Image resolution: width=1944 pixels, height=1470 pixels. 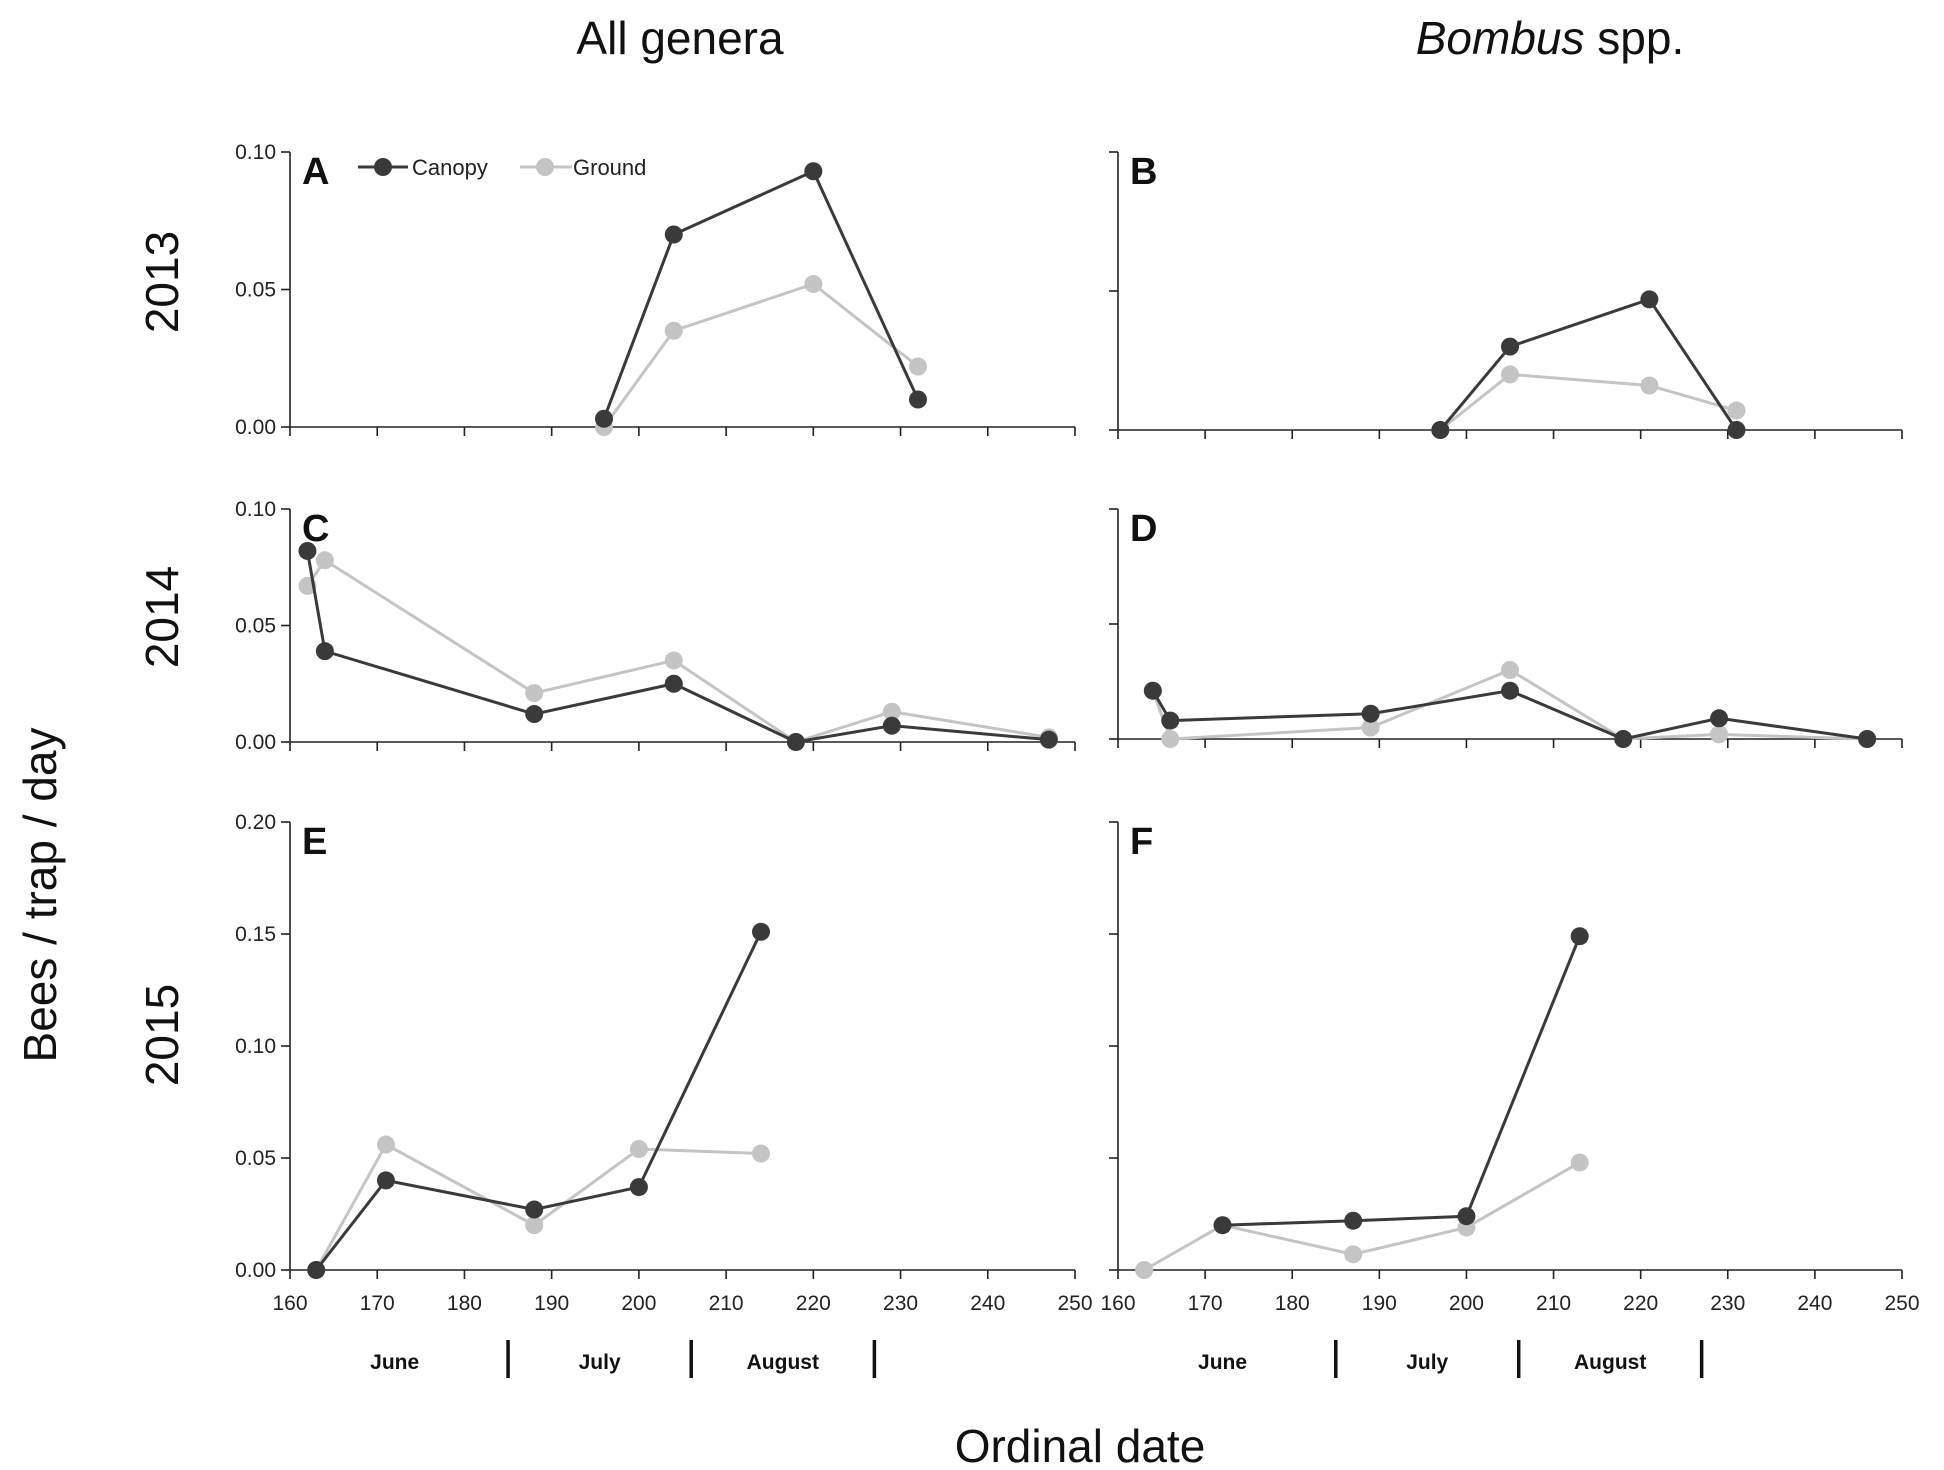 I want to click on panel-d-ground-line, so click(x=1509, y=704).